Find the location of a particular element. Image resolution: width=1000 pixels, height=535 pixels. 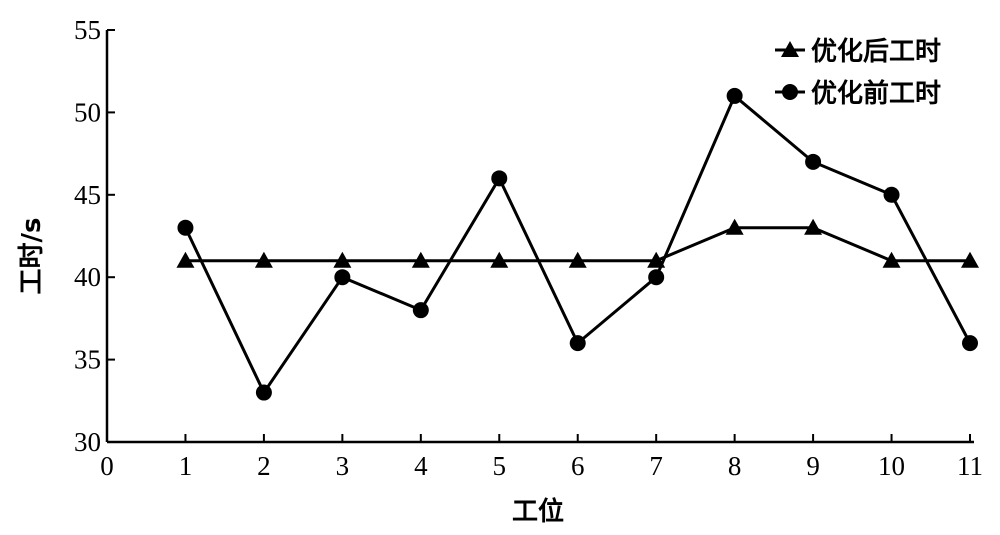

y-tick-label: 50 is located at coordinates (87, 112).